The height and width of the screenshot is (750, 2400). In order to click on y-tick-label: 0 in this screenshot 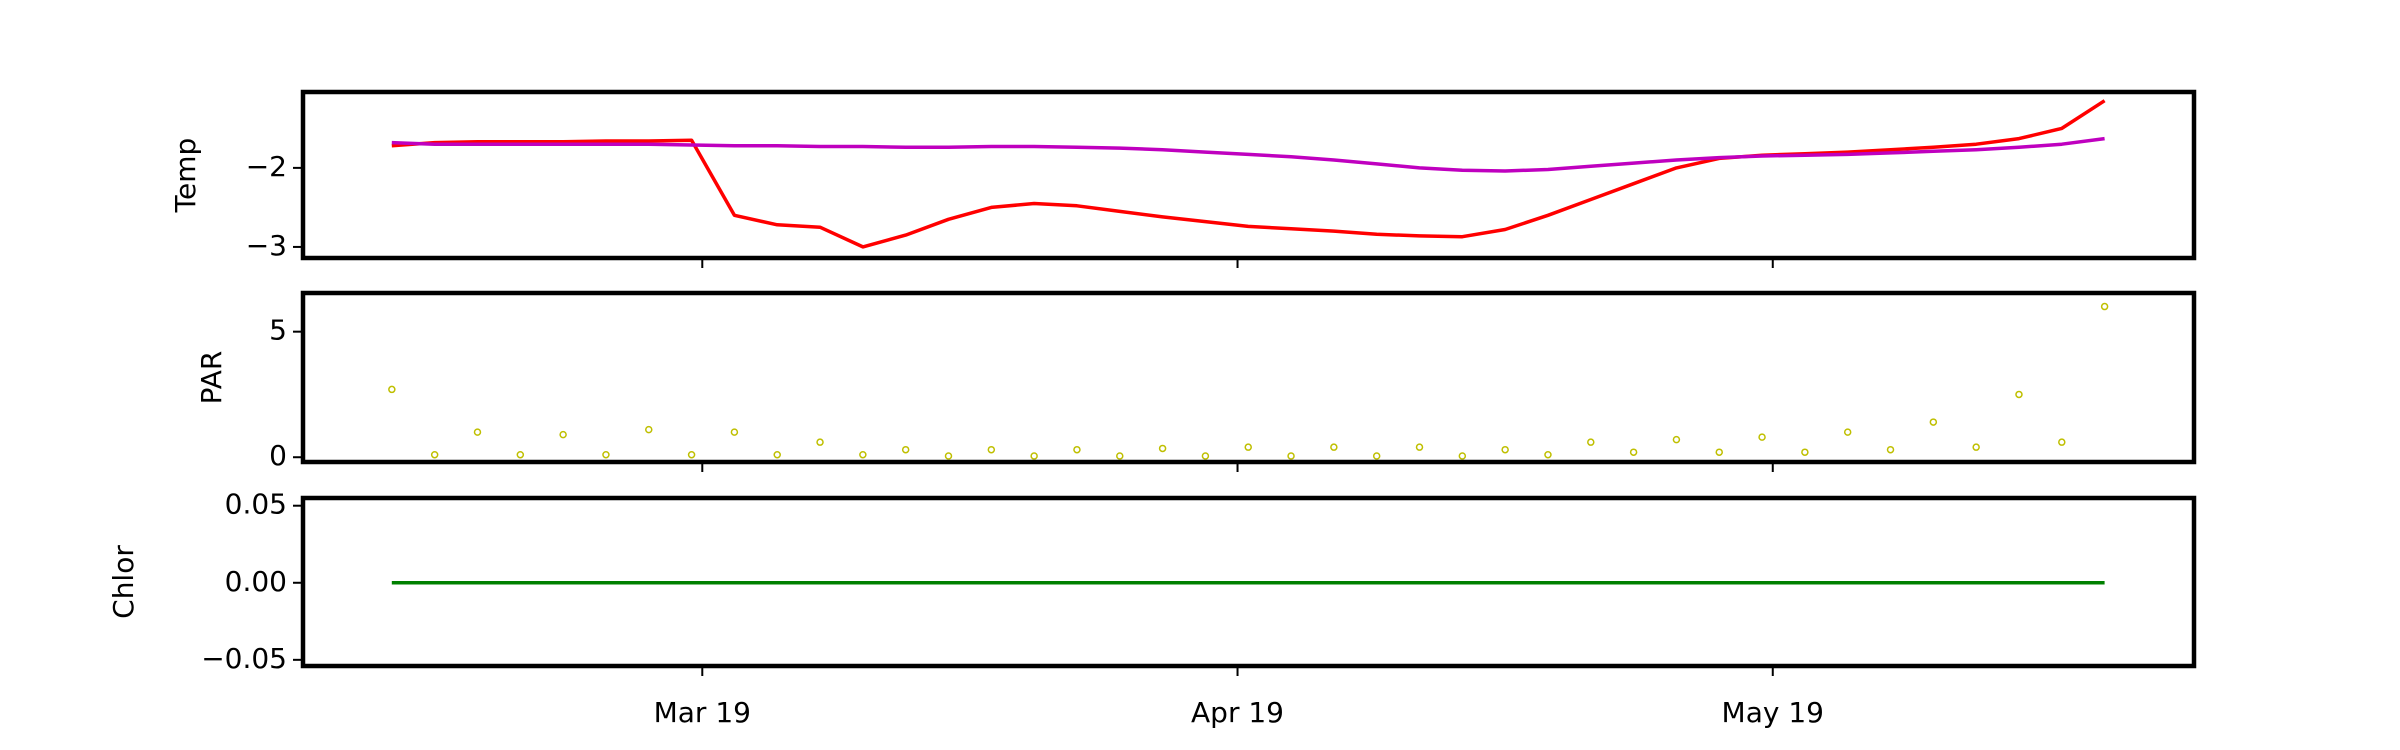, I will do `click(278, 455)`.